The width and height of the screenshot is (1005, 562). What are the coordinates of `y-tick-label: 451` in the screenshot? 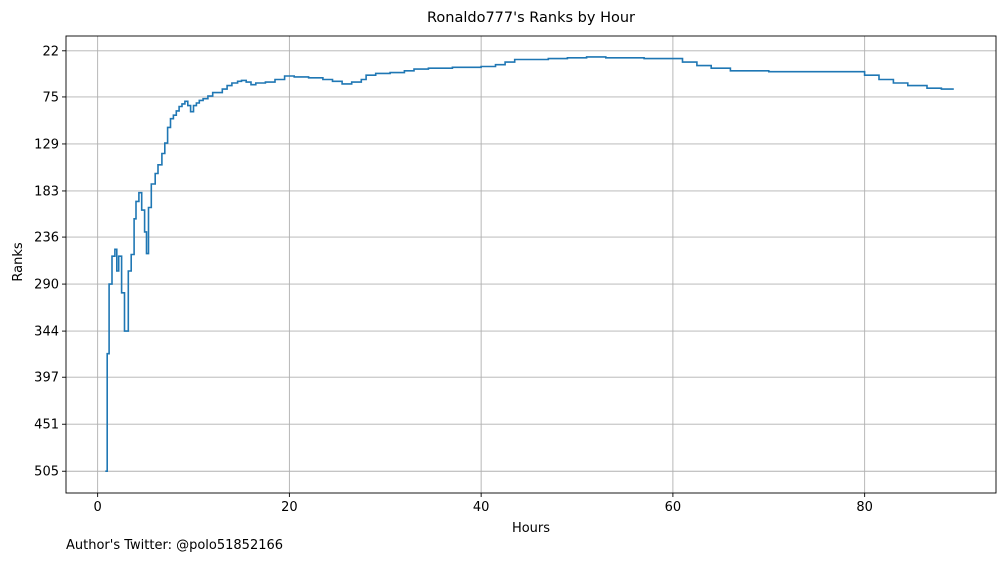 It's located at (46, 425).